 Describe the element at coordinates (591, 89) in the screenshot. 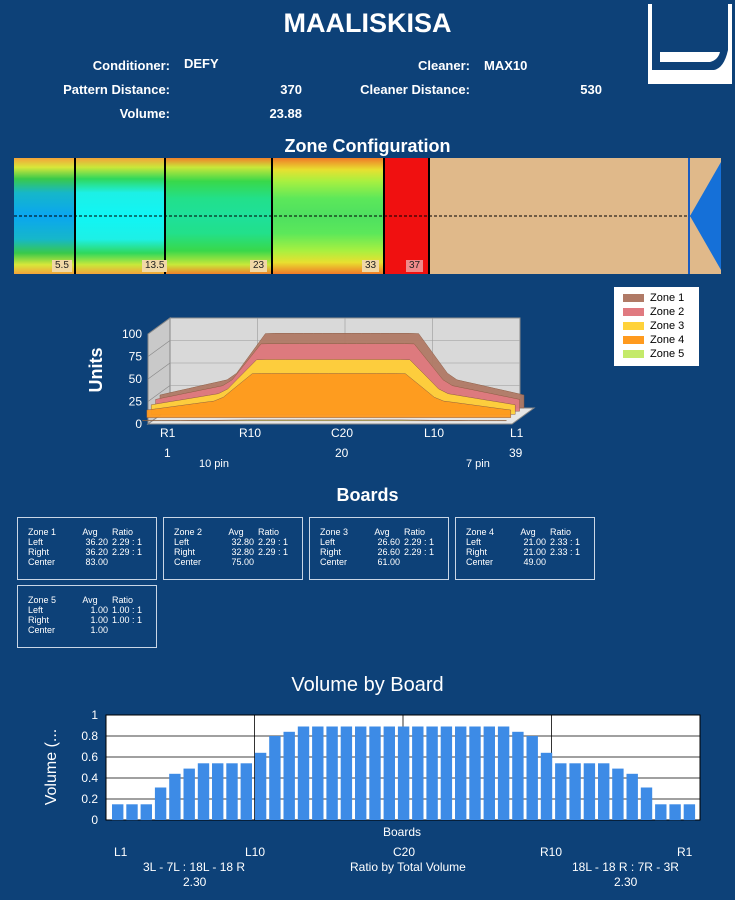

I see `cleaner-distance-value: 530` at that location.